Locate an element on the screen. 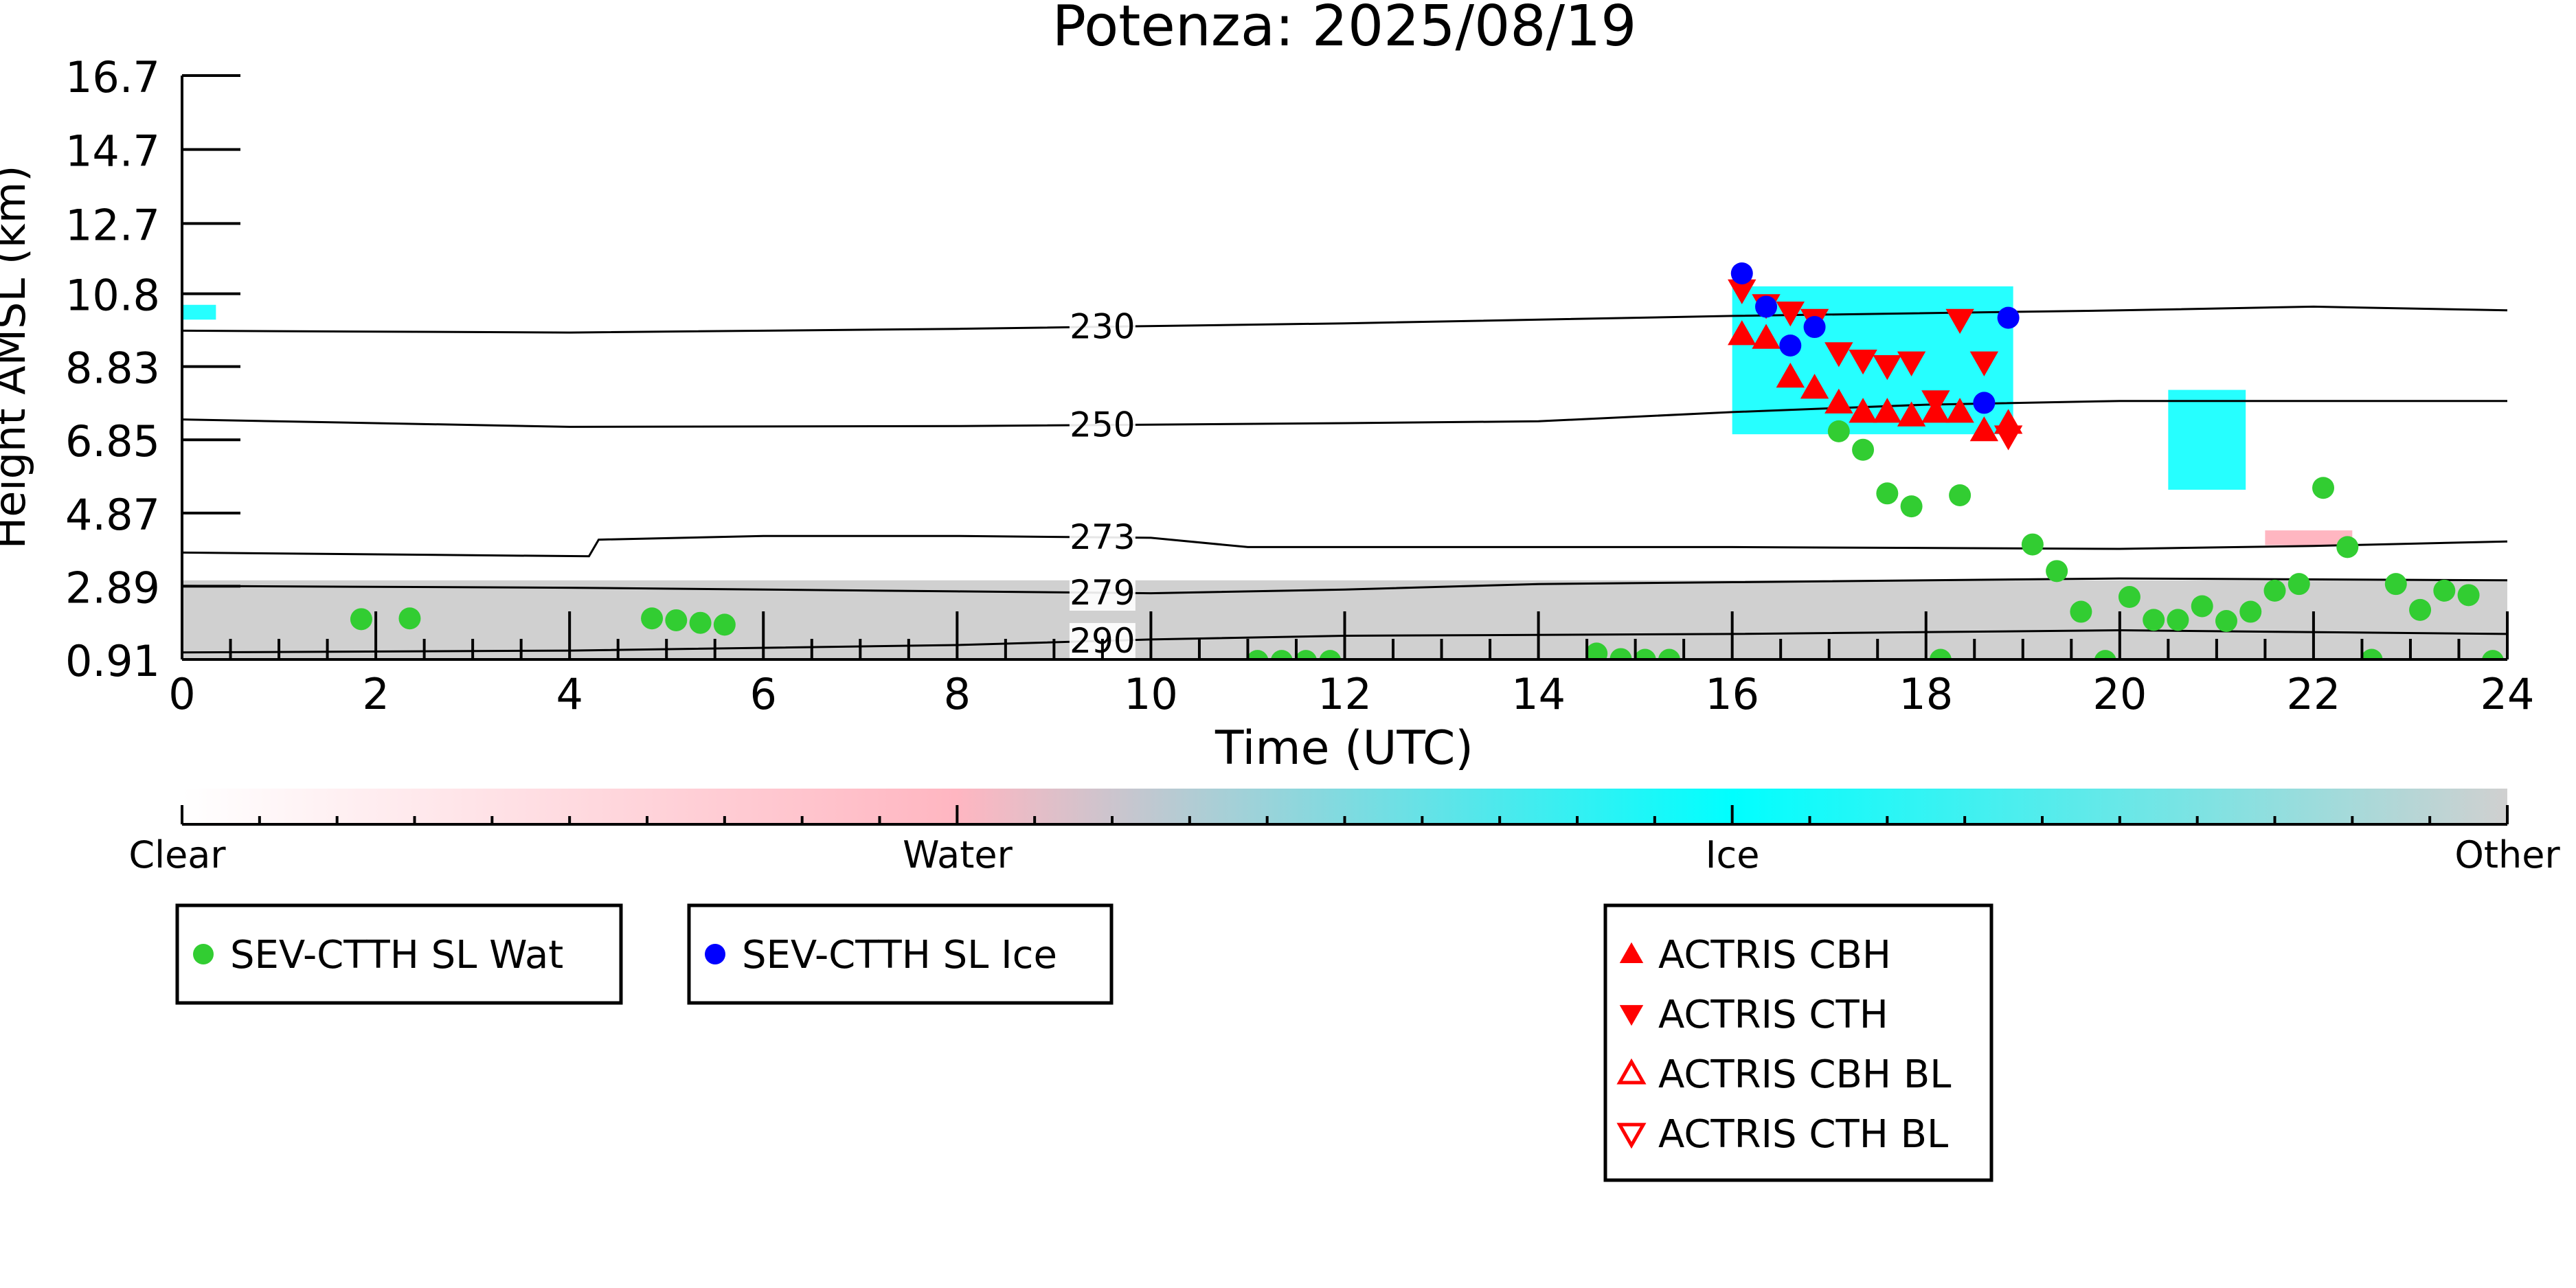 This screenshot has width=2576, height=1288. isotherm-label-279: 279 is located at coordinates (1102, 593).